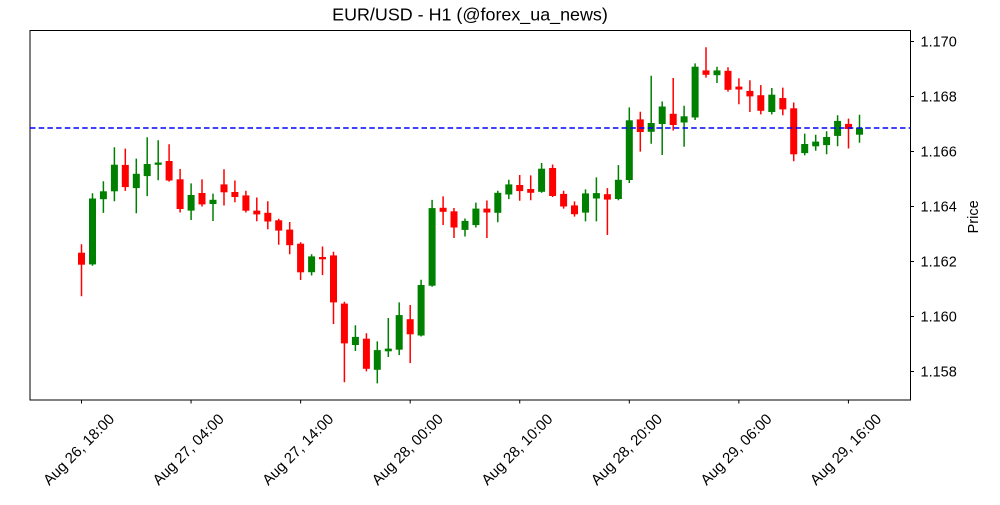 The image size is (1000, 505). Describe the element at coordinates (939, 43) in the screenshot. I see `svg-text: 1.170` at that location.